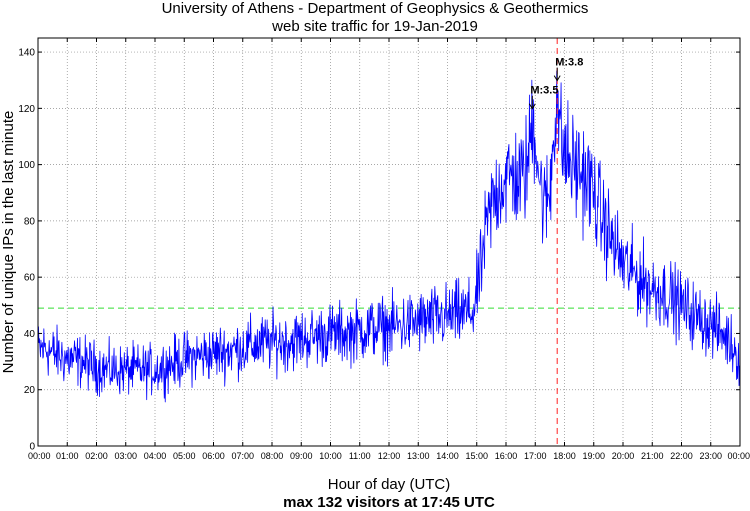  Describe the element at coordinates (155, 456) in the screenshot. I see `x-tick-label-4: 04:00` at that location.